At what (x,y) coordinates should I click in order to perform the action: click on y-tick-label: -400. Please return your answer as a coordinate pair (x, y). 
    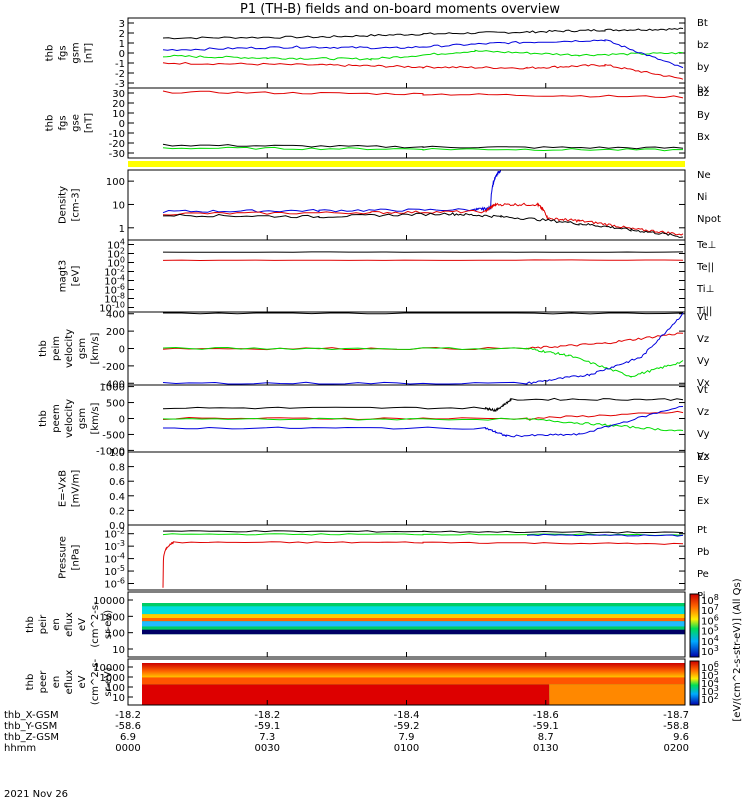
    Looking at the image, I should click on (113, 384).